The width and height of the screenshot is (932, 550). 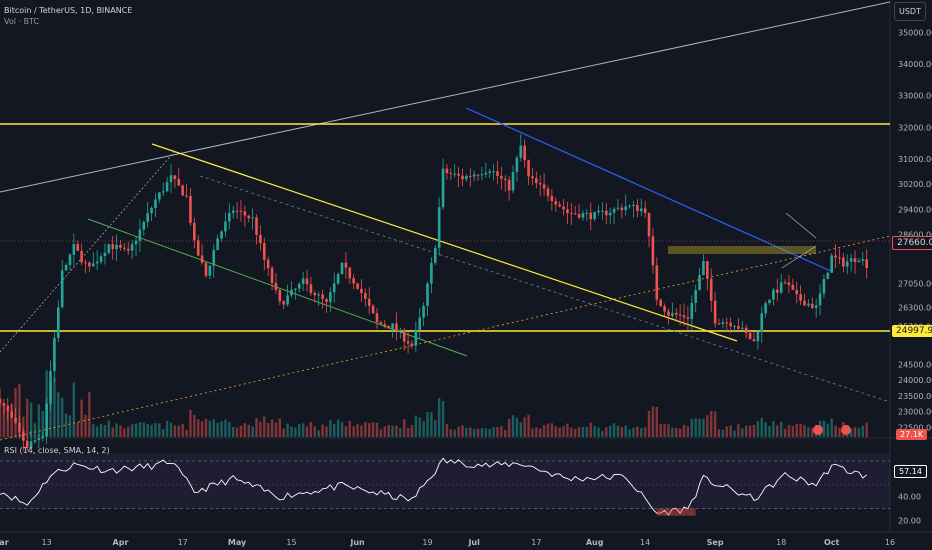 I want to click on rsi-tick-label: 40.00, so click(x=909, y=497).